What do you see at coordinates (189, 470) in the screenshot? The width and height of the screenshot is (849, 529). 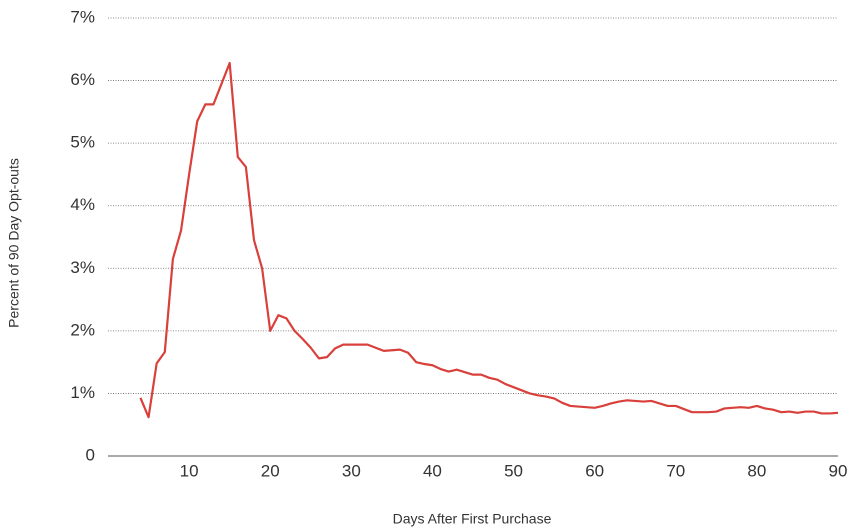 I see `x-tick-label: 10` at bounding box center [189, 470].